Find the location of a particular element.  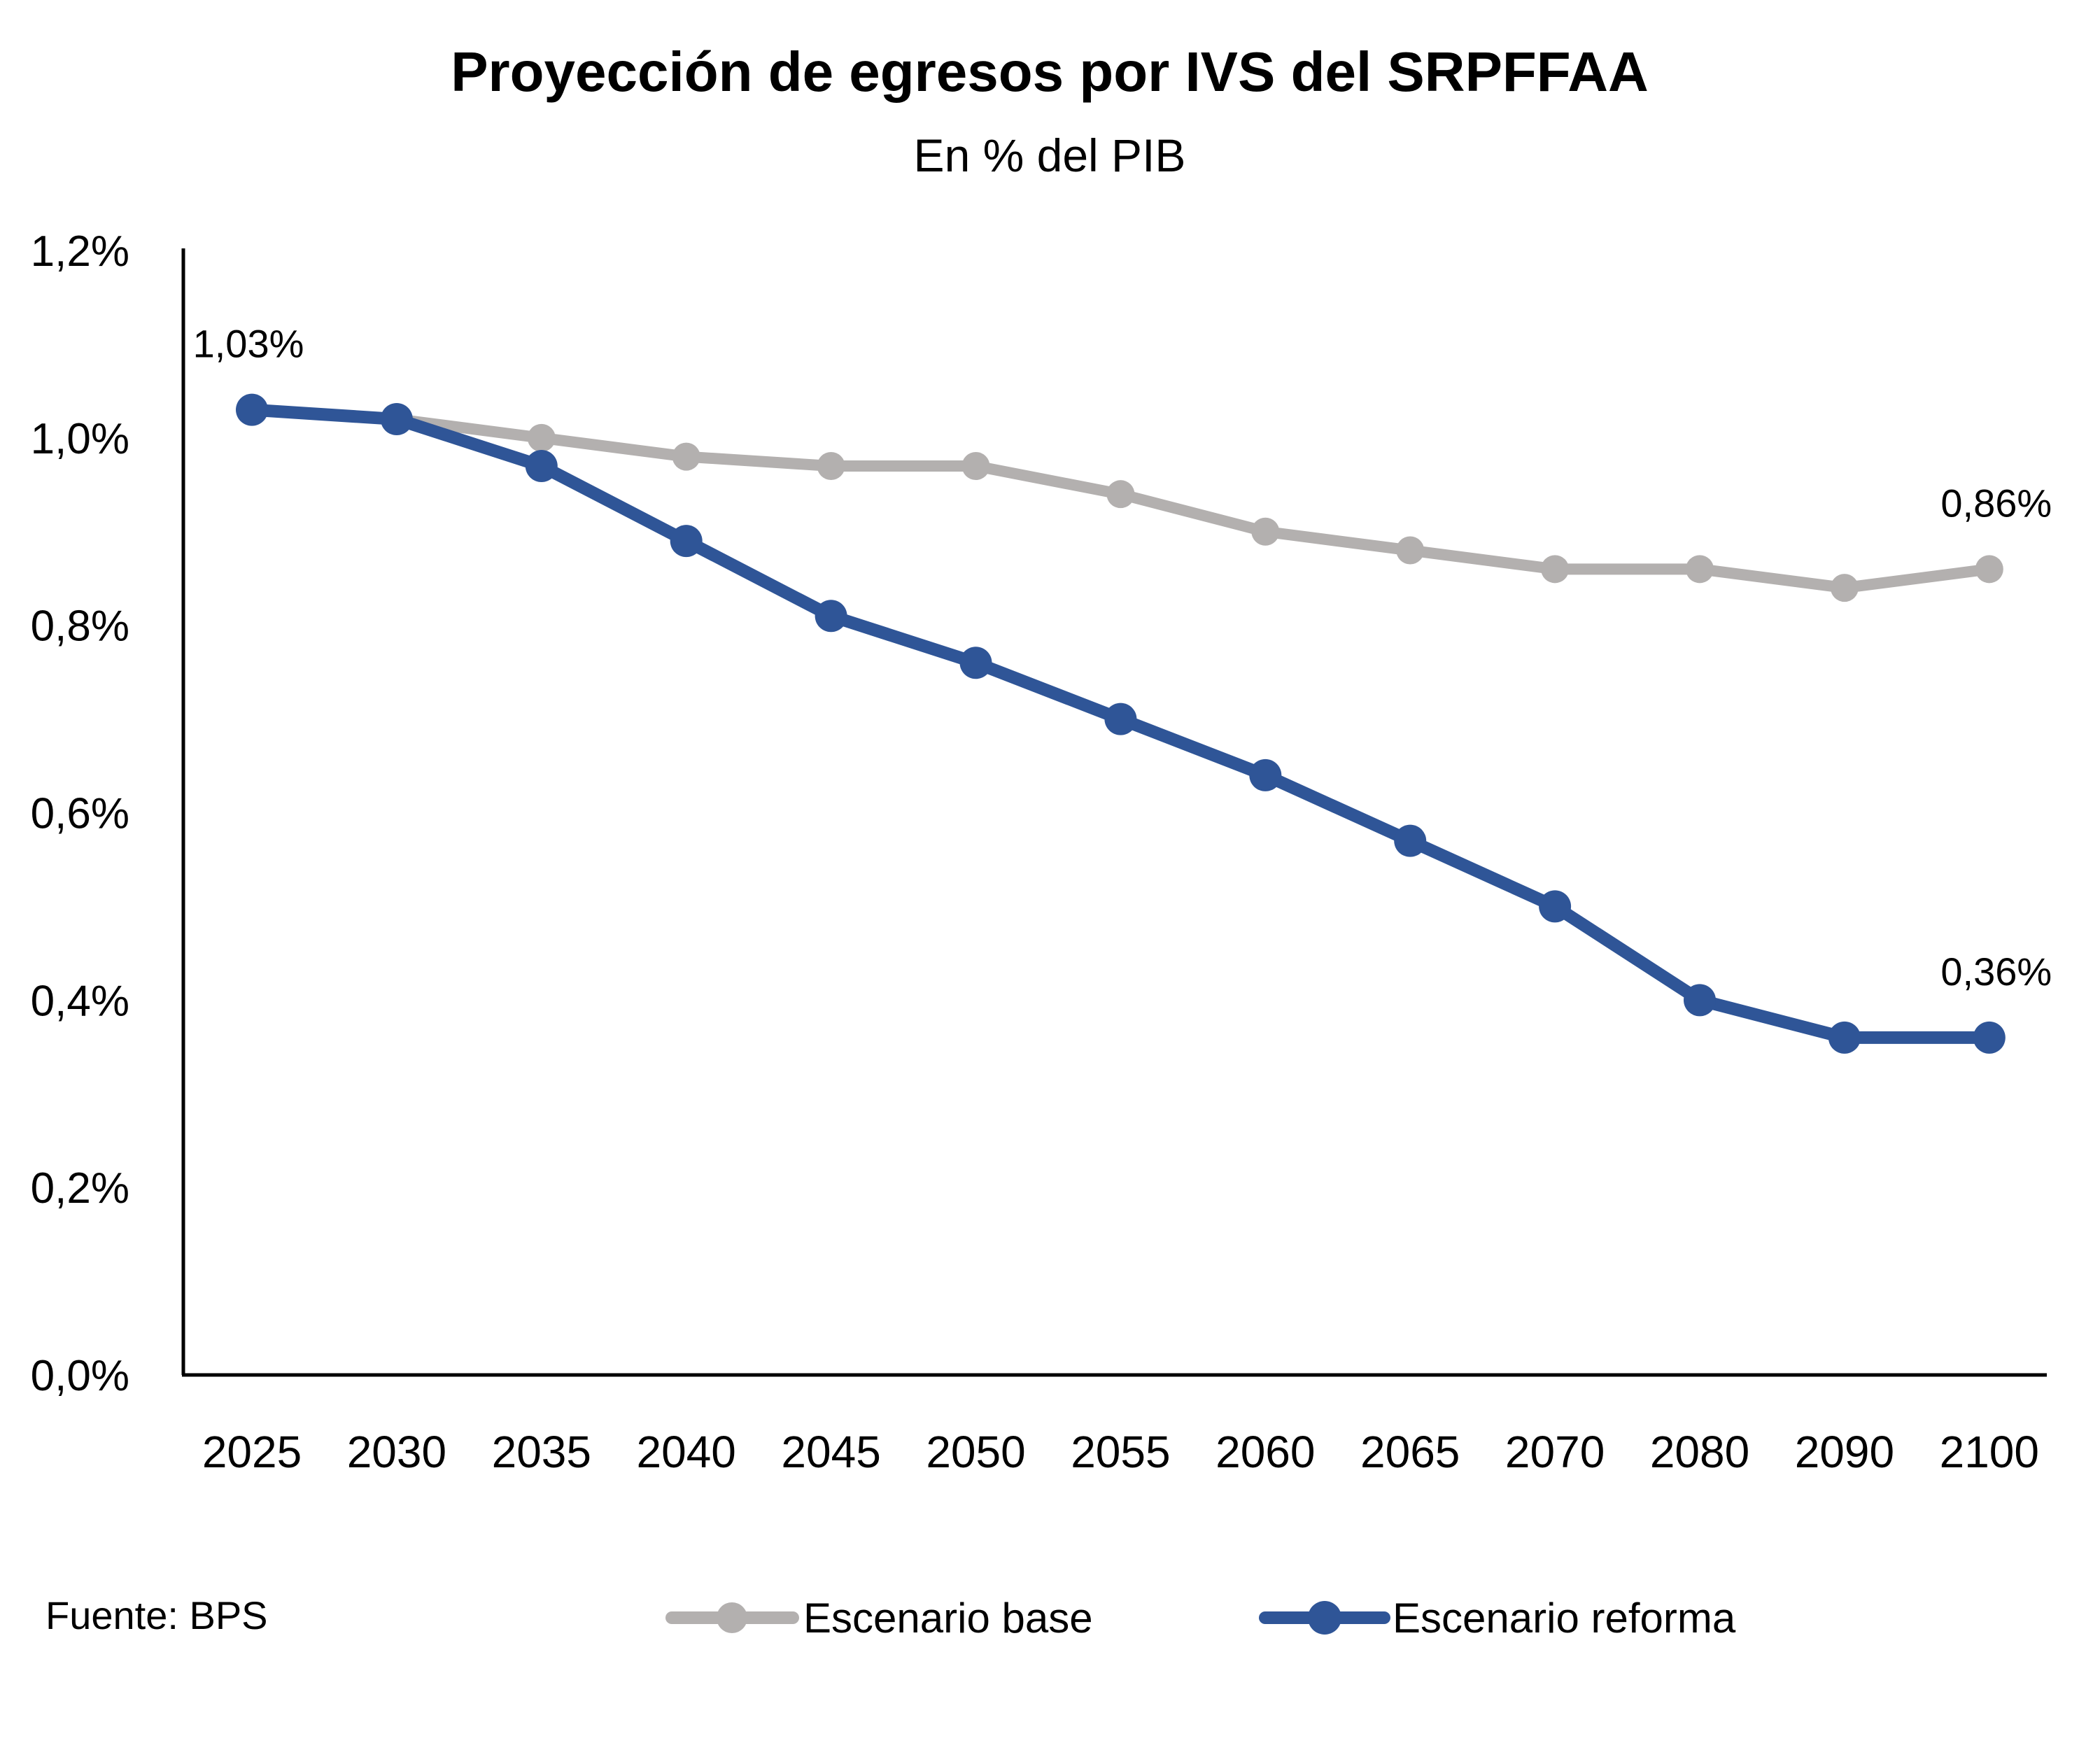

legend: Escenario base Escenario reforma is located at coordinates (1200, 1618).